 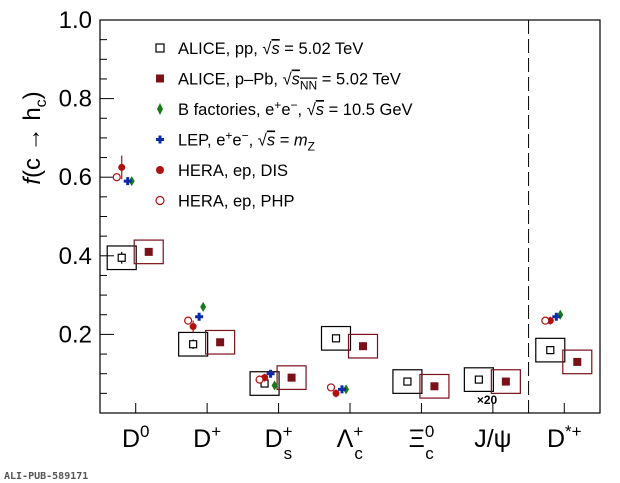 I want to click on y-tick-label: 0.8, so click(x=75, y=99).